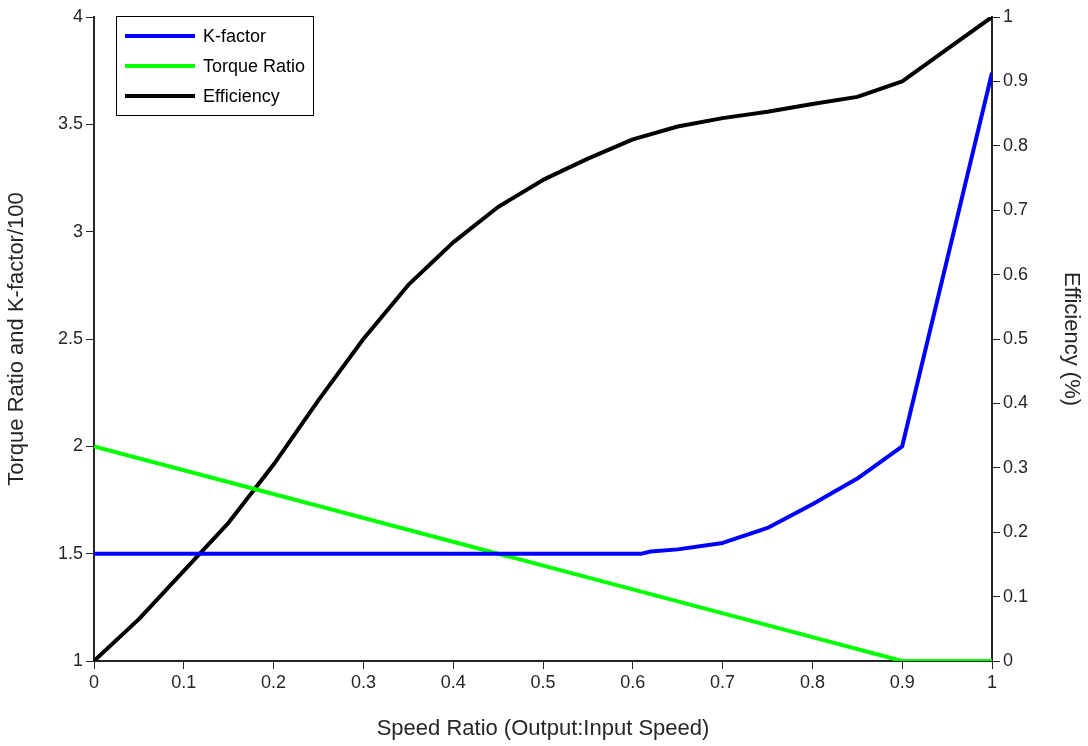  I want to click on y-tick-label: 2.5, so click(70, 337).